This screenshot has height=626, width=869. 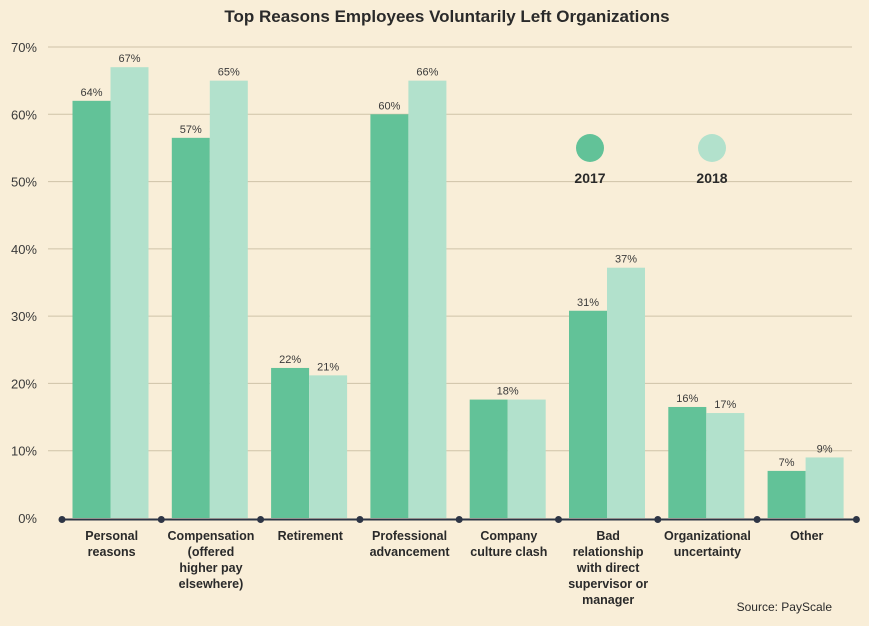 I want to click on y-tick-label: 60%, so click(x=24, y=114).